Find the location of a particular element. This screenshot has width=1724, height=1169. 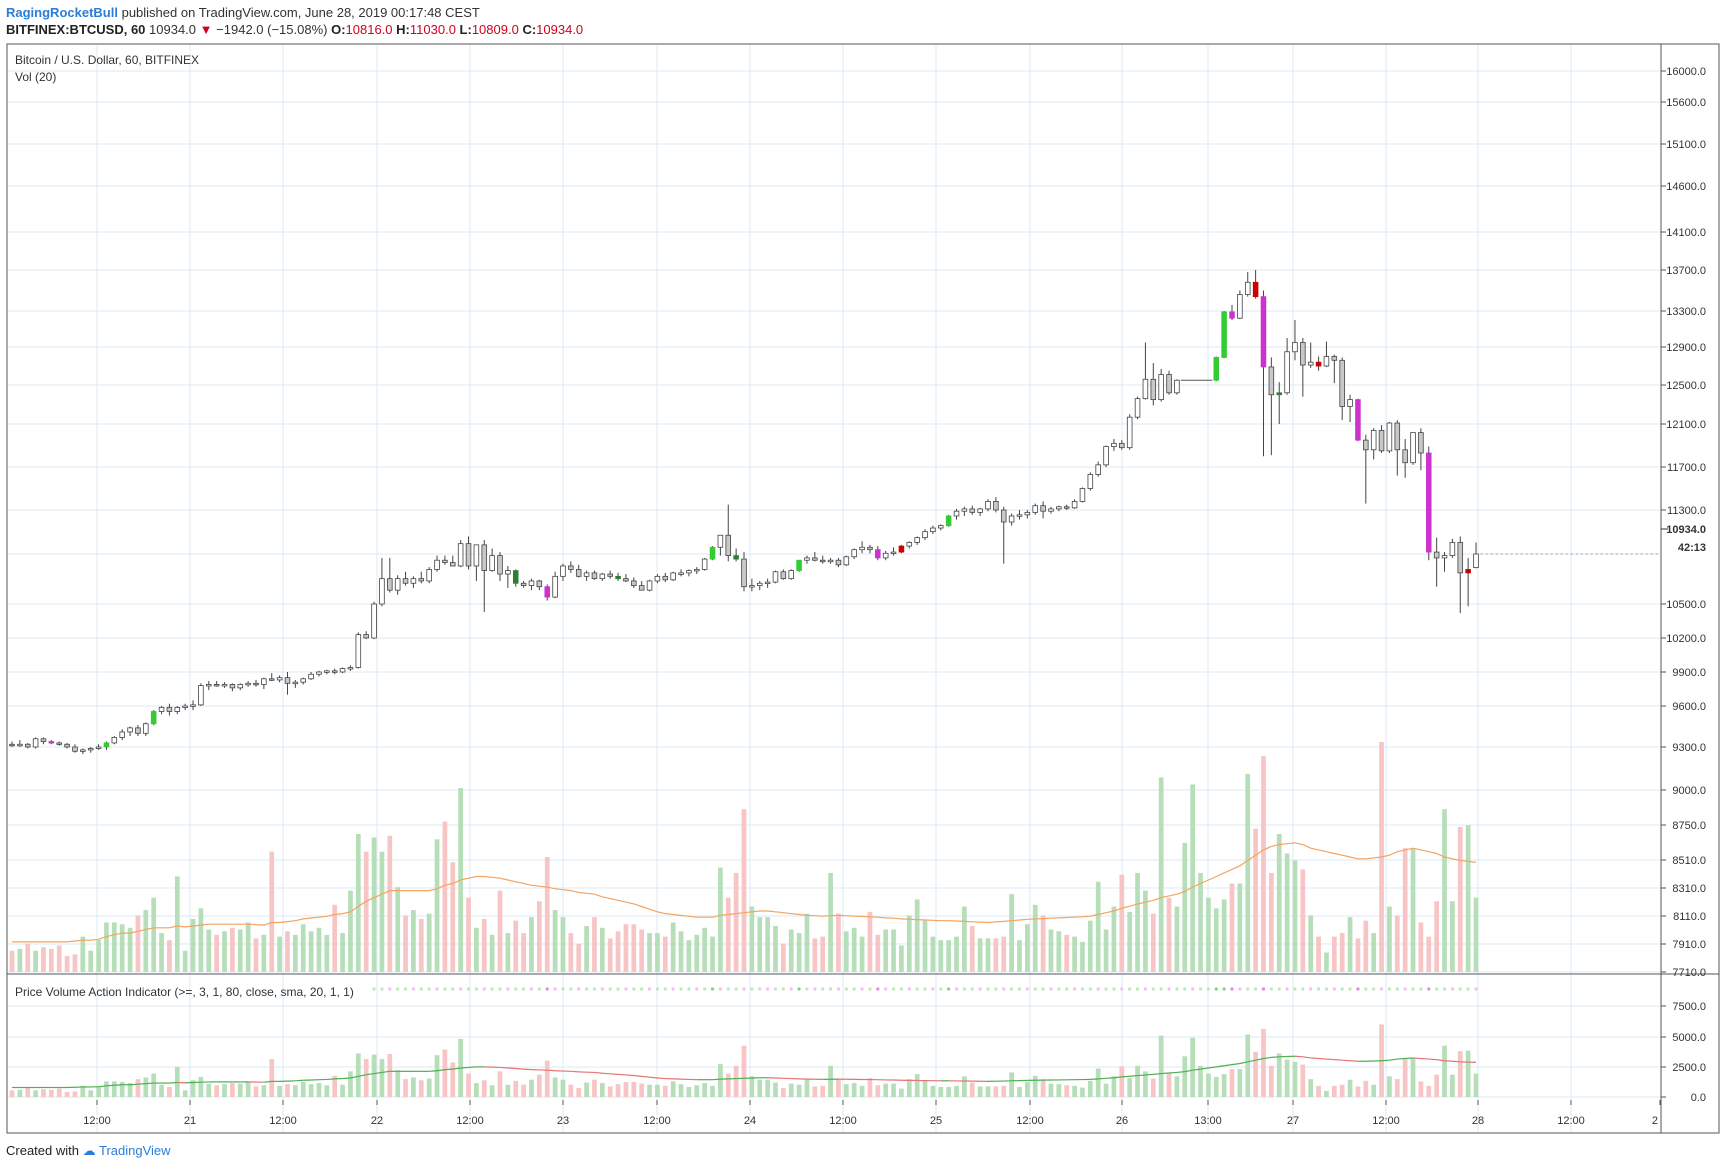

last-price: 10934.0 is located at coordinates (173, 29).